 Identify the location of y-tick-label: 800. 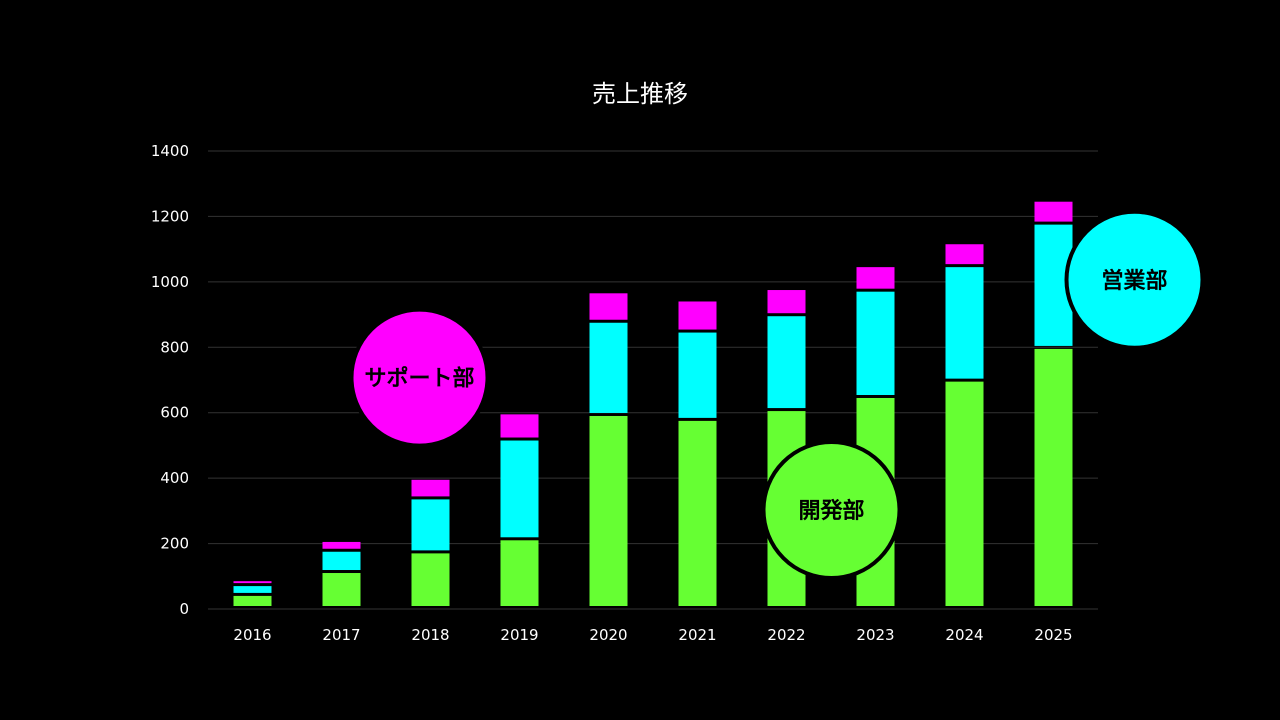
(174, 347).